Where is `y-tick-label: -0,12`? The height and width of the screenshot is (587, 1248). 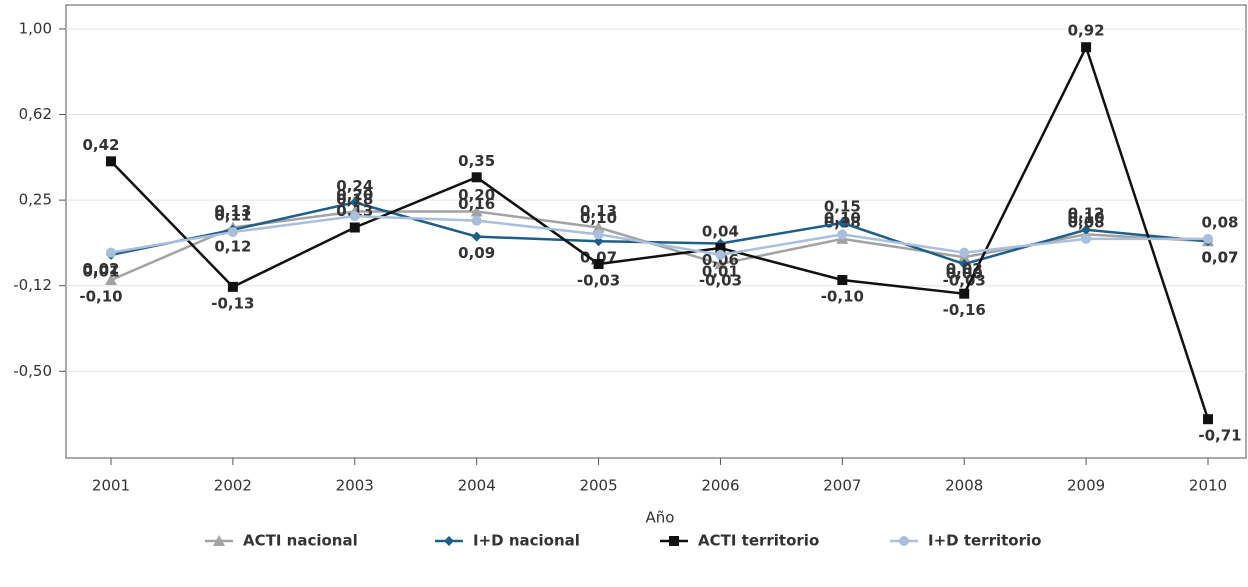 y-tick-label: -0,12 is located at coordinates (32, 285).